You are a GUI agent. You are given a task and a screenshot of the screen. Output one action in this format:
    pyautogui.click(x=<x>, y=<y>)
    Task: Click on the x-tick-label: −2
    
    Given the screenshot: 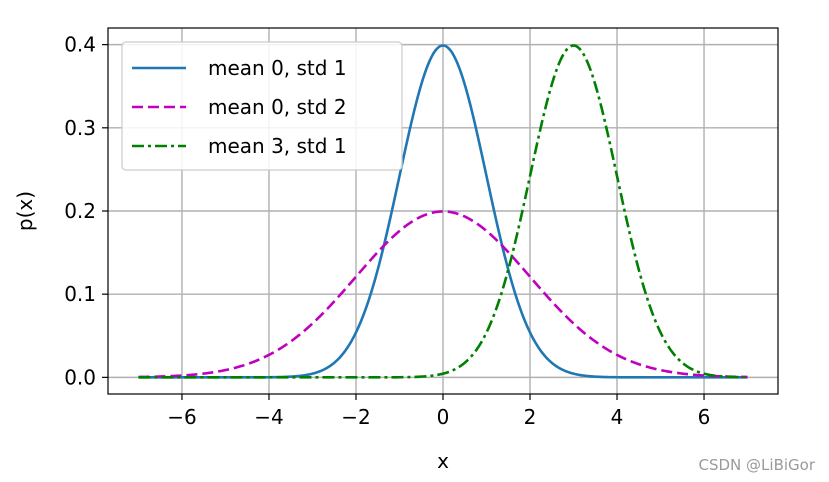 What is the action you would take?
    pyautogui.click(x=355, y=417)
    